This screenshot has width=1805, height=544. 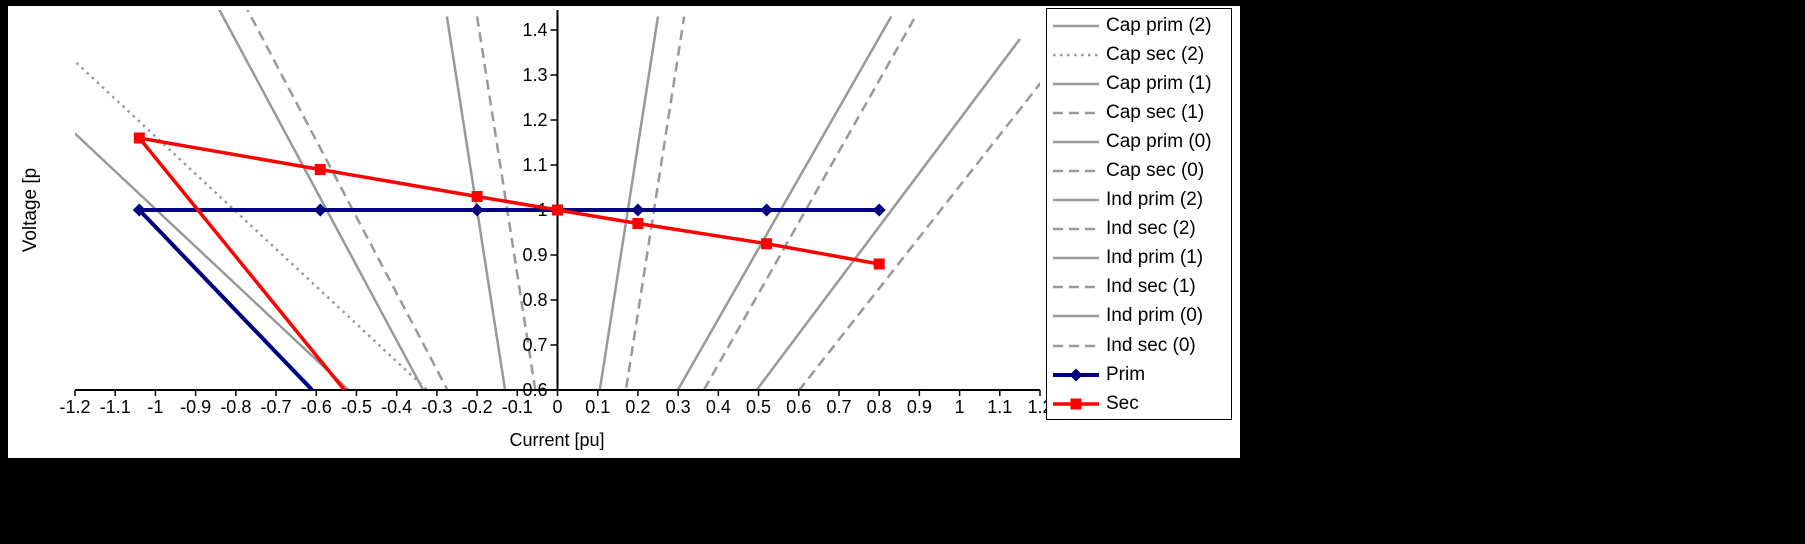 What do you see at coordinates (235, 407) in the screenshot?
I see `x-tick-label: -0.8` at bounding box center [235, 407].